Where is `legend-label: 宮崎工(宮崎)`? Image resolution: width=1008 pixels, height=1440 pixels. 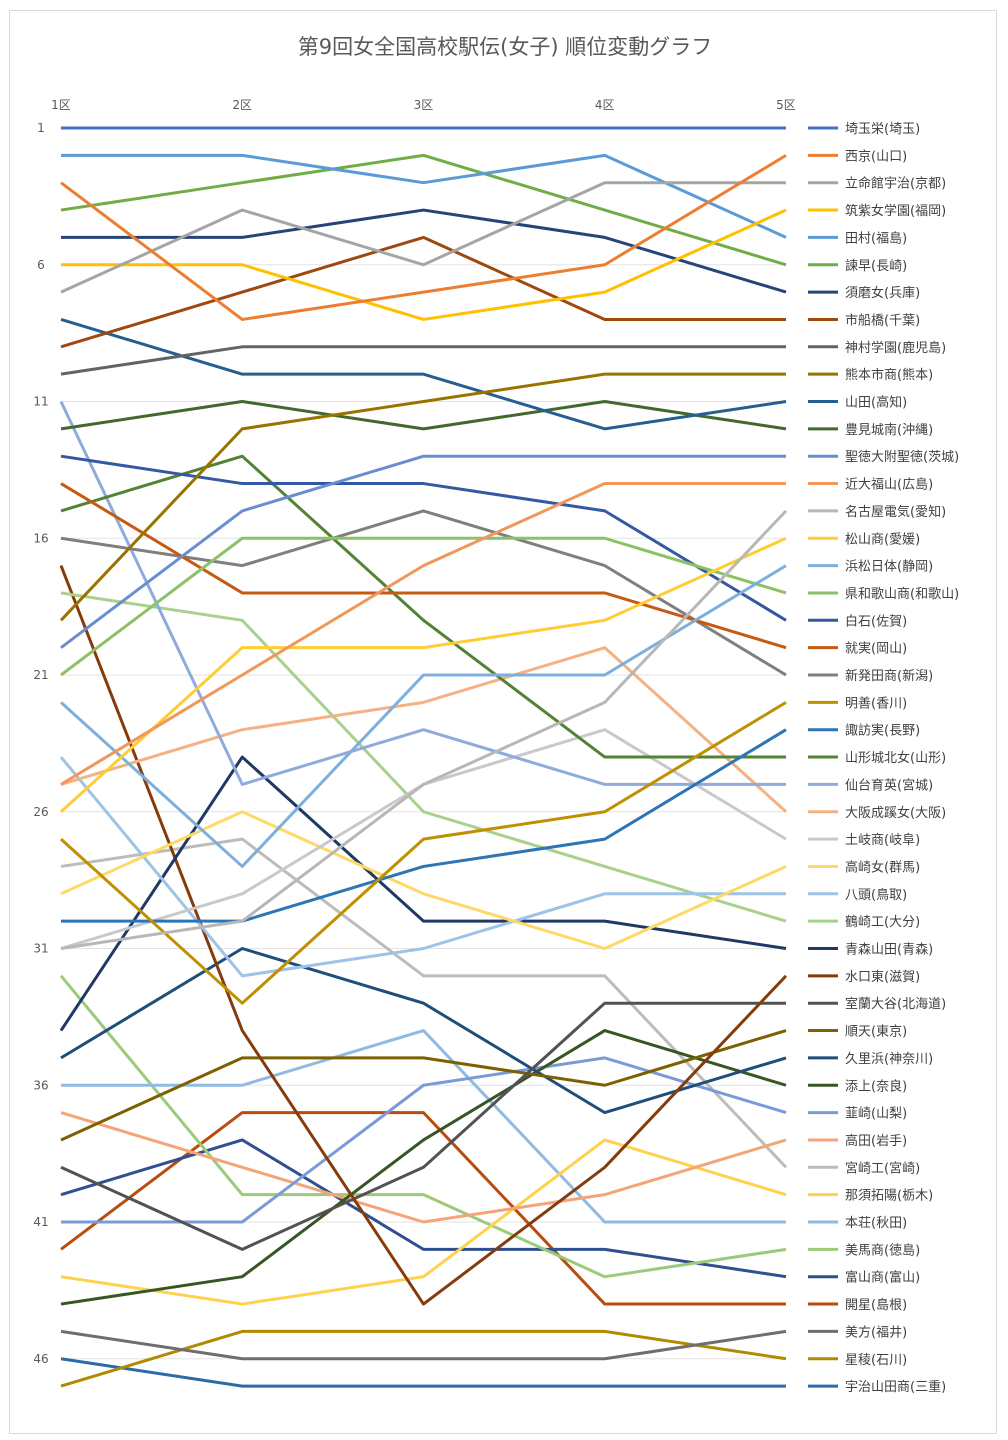
legend-label: 宮崎工(宮崎) is located at coordinates (882, 1168).